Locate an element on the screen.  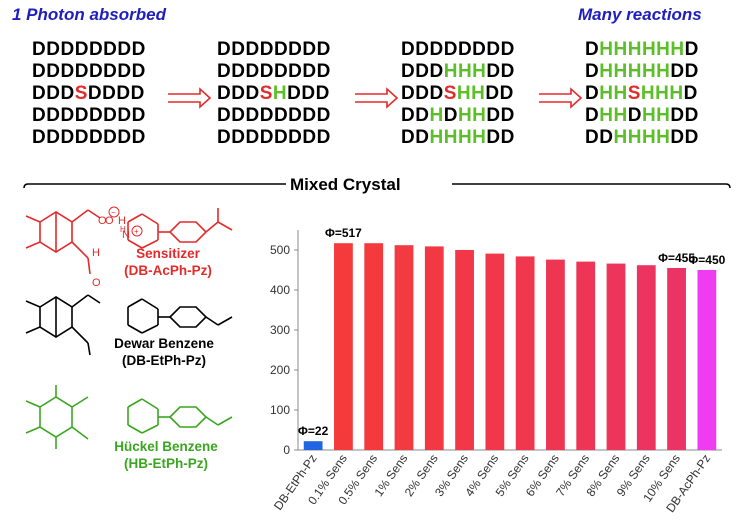
lattice-row: DDDHHHDD is located at coordinates (458, 71).